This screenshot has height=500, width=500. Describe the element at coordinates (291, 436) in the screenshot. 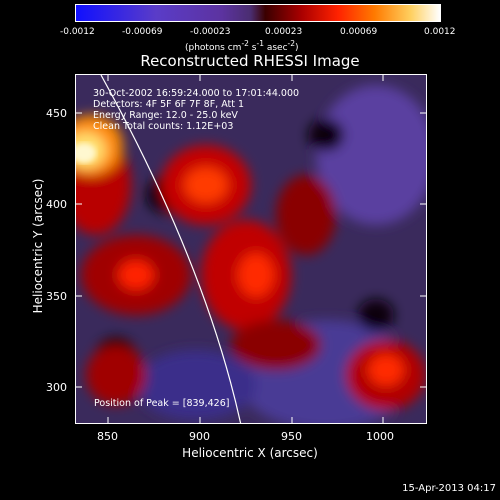

I see `x-tick-950: 950` at that location.